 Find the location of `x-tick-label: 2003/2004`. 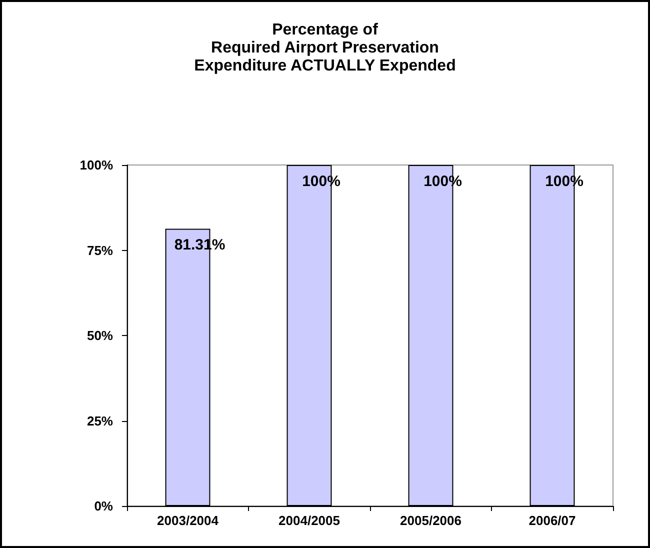

x-tick-label: 2003/2004 is located at coordinates (188, 520).